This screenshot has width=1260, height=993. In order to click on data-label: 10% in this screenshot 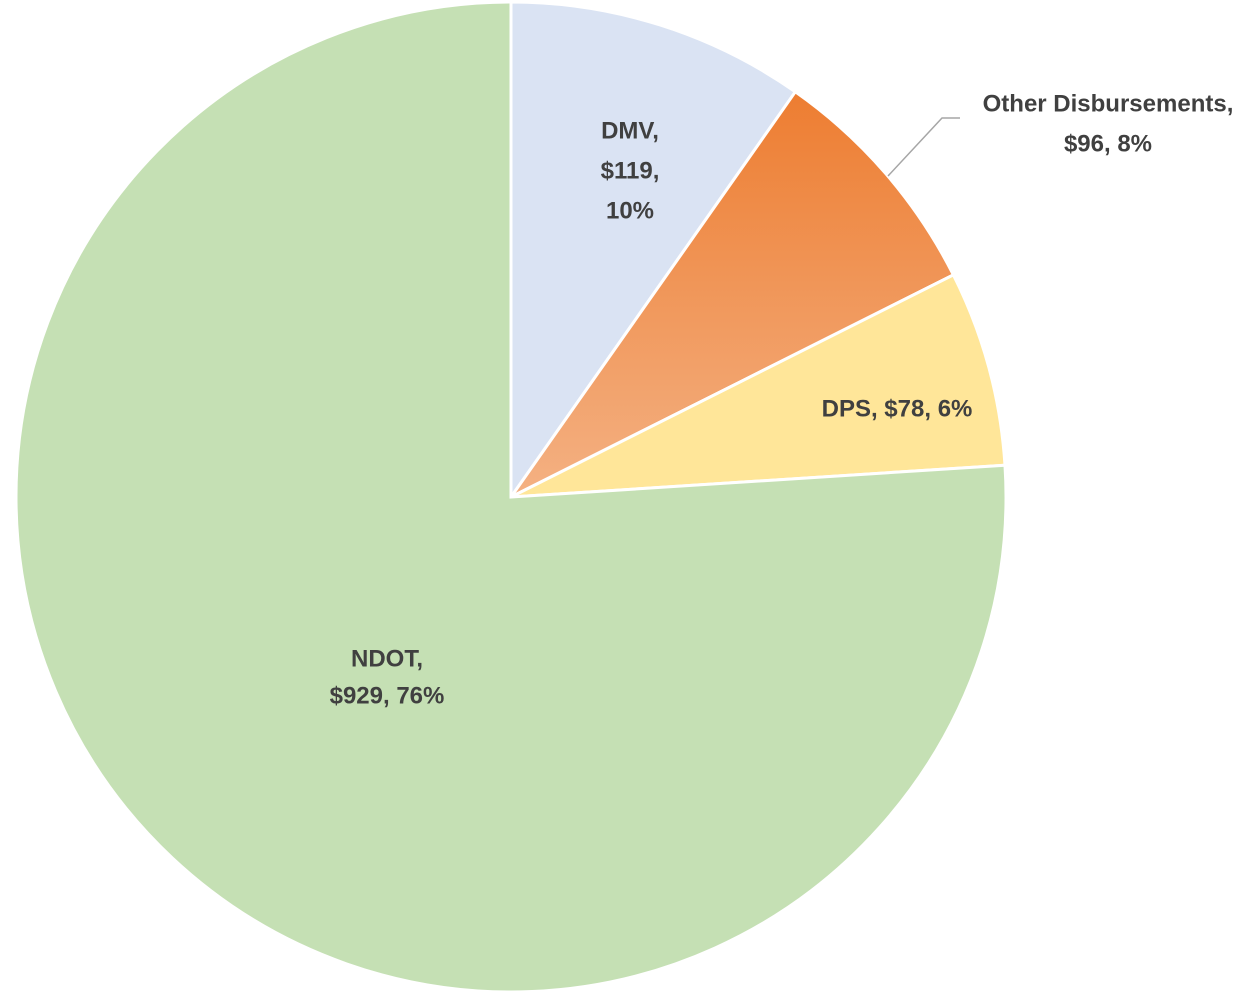, I will do `click(630, 210)`.